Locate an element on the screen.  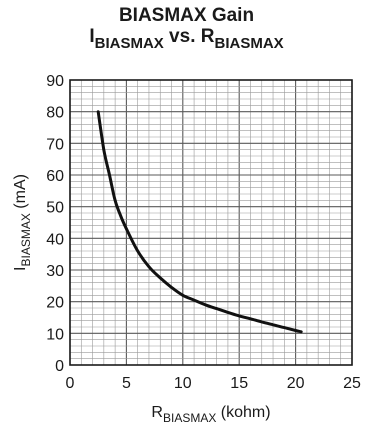
x-tick-label: 5 is located at coordinates (126, 383).